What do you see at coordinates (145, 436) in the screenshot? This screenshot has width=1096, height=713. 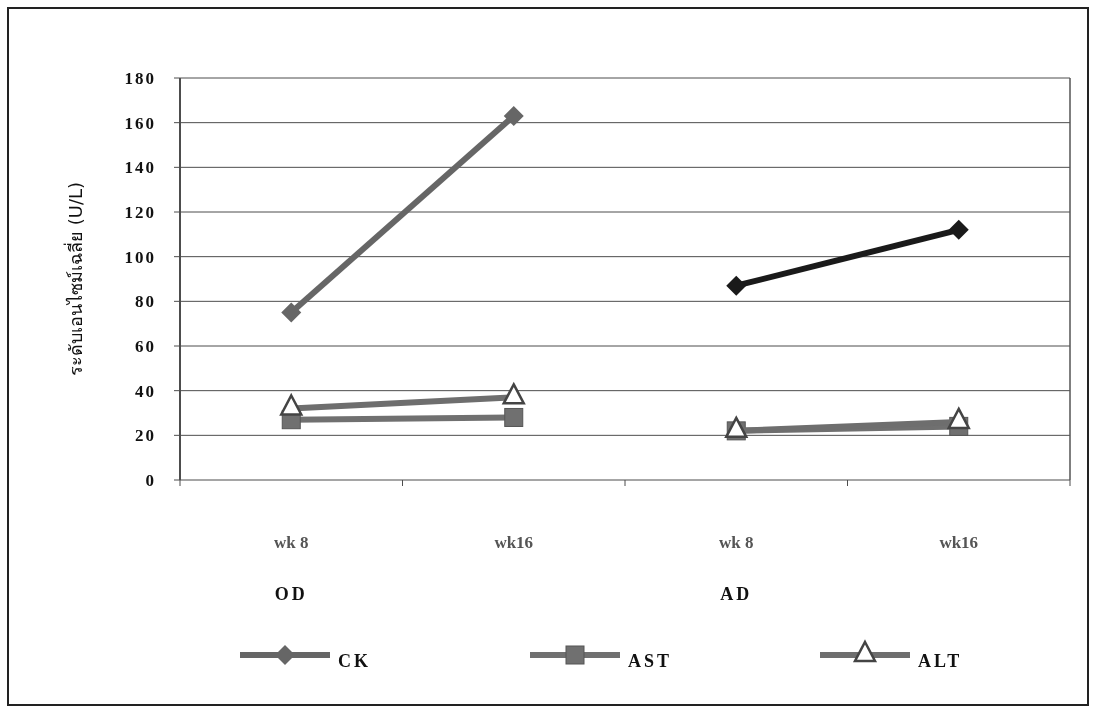 I see `y-tick-label: 20` at bounding box center [145, 436].